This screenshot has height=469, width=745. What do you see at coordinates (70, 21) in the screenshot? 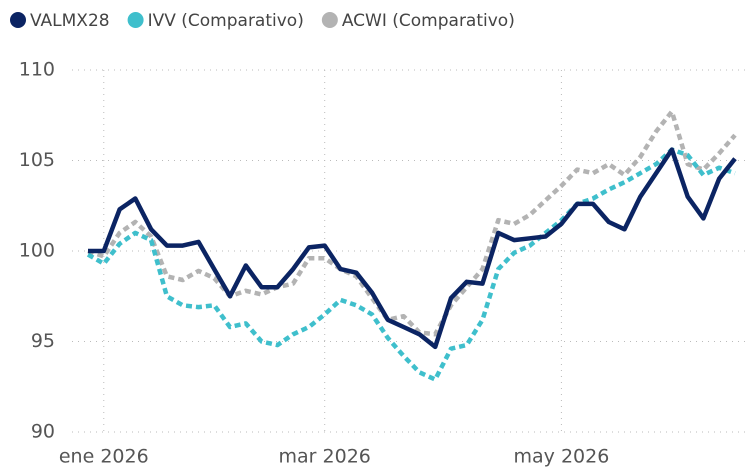
I see `legend-label: VALMX28` at bounding box center [70, 21].